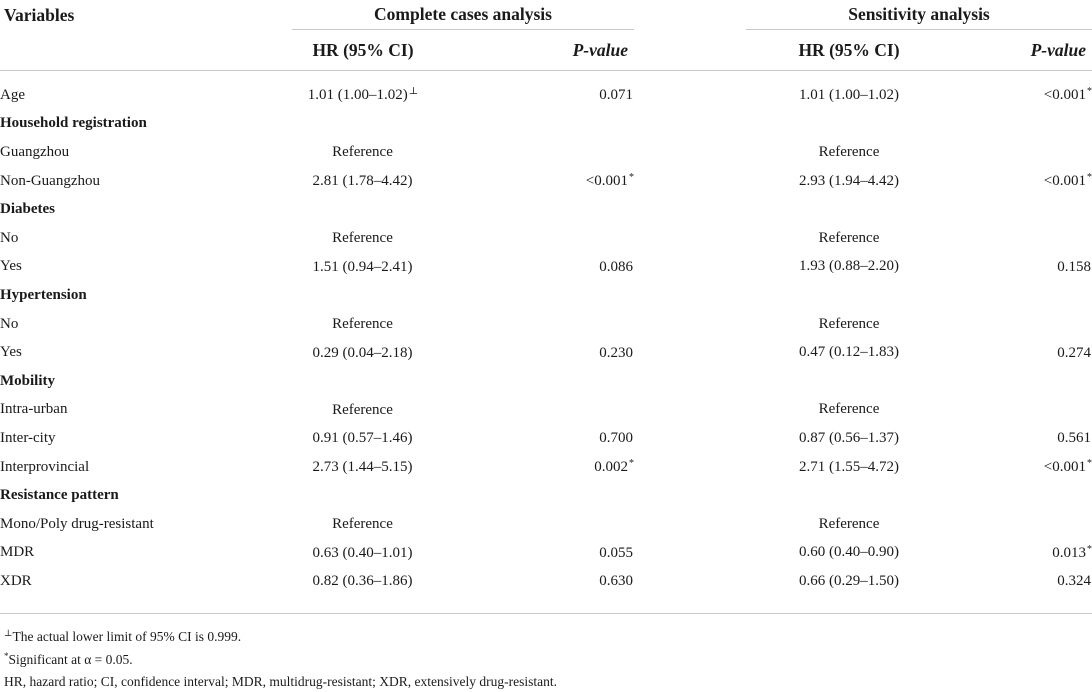 The image size is (1092, 692). Describe the element at coordinates (849, 552) in the screenshot. I see `hr-ci-cell: 0.60 (0.40–0.90)` at that location.